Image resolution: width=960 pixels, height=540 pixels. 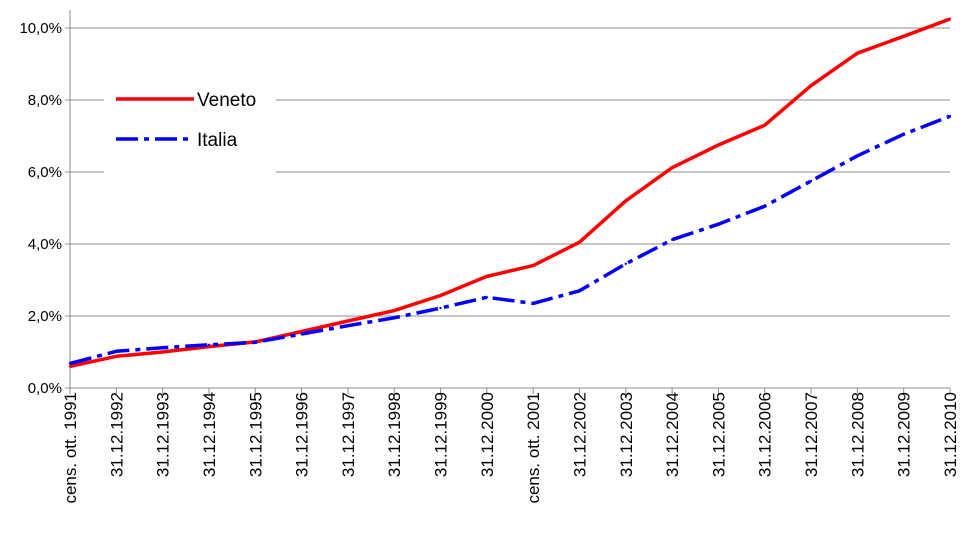 What do you see at coordinates (70, 448) in the screenshot?
I see `x-tick-label: cens. ott. 1991` at bounding box center [70, 448].